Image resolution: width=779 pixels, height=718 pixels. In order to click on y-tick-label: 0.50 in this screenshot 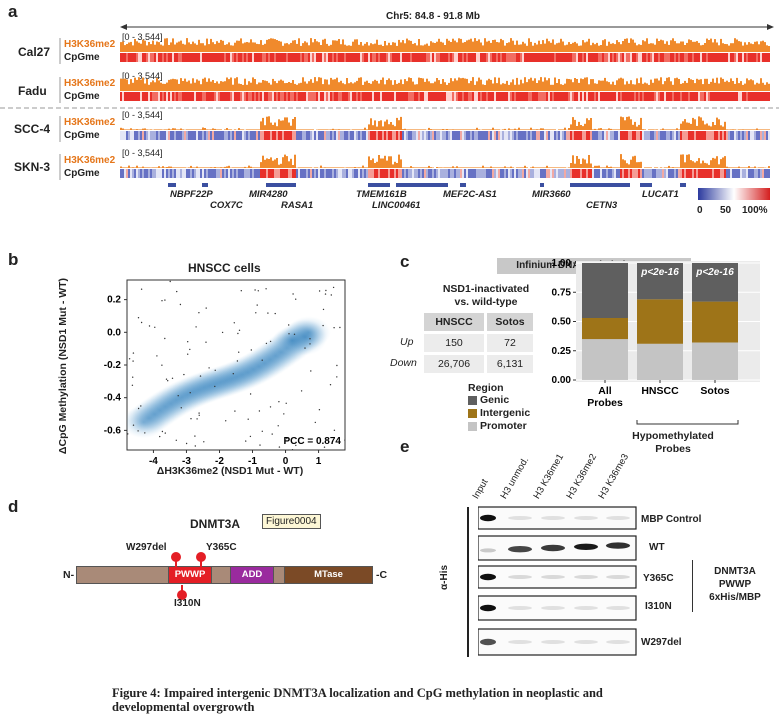, I will do `click(562, 322)`.